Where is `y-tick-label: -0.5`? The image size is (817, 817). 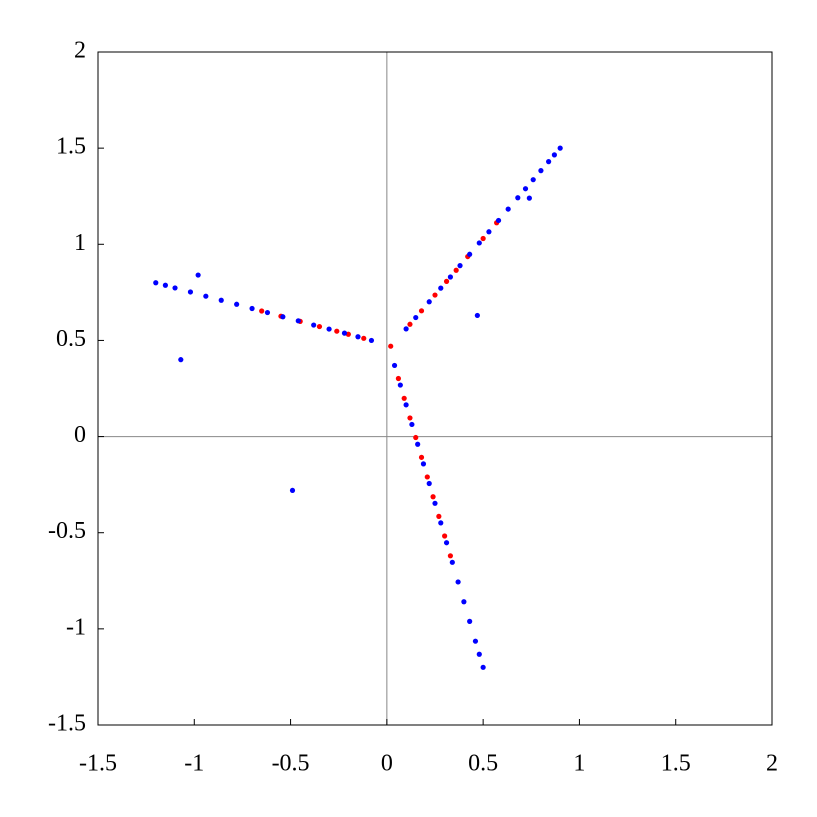 y-tick-label: -0.5 is located at coordinates (67, 531).